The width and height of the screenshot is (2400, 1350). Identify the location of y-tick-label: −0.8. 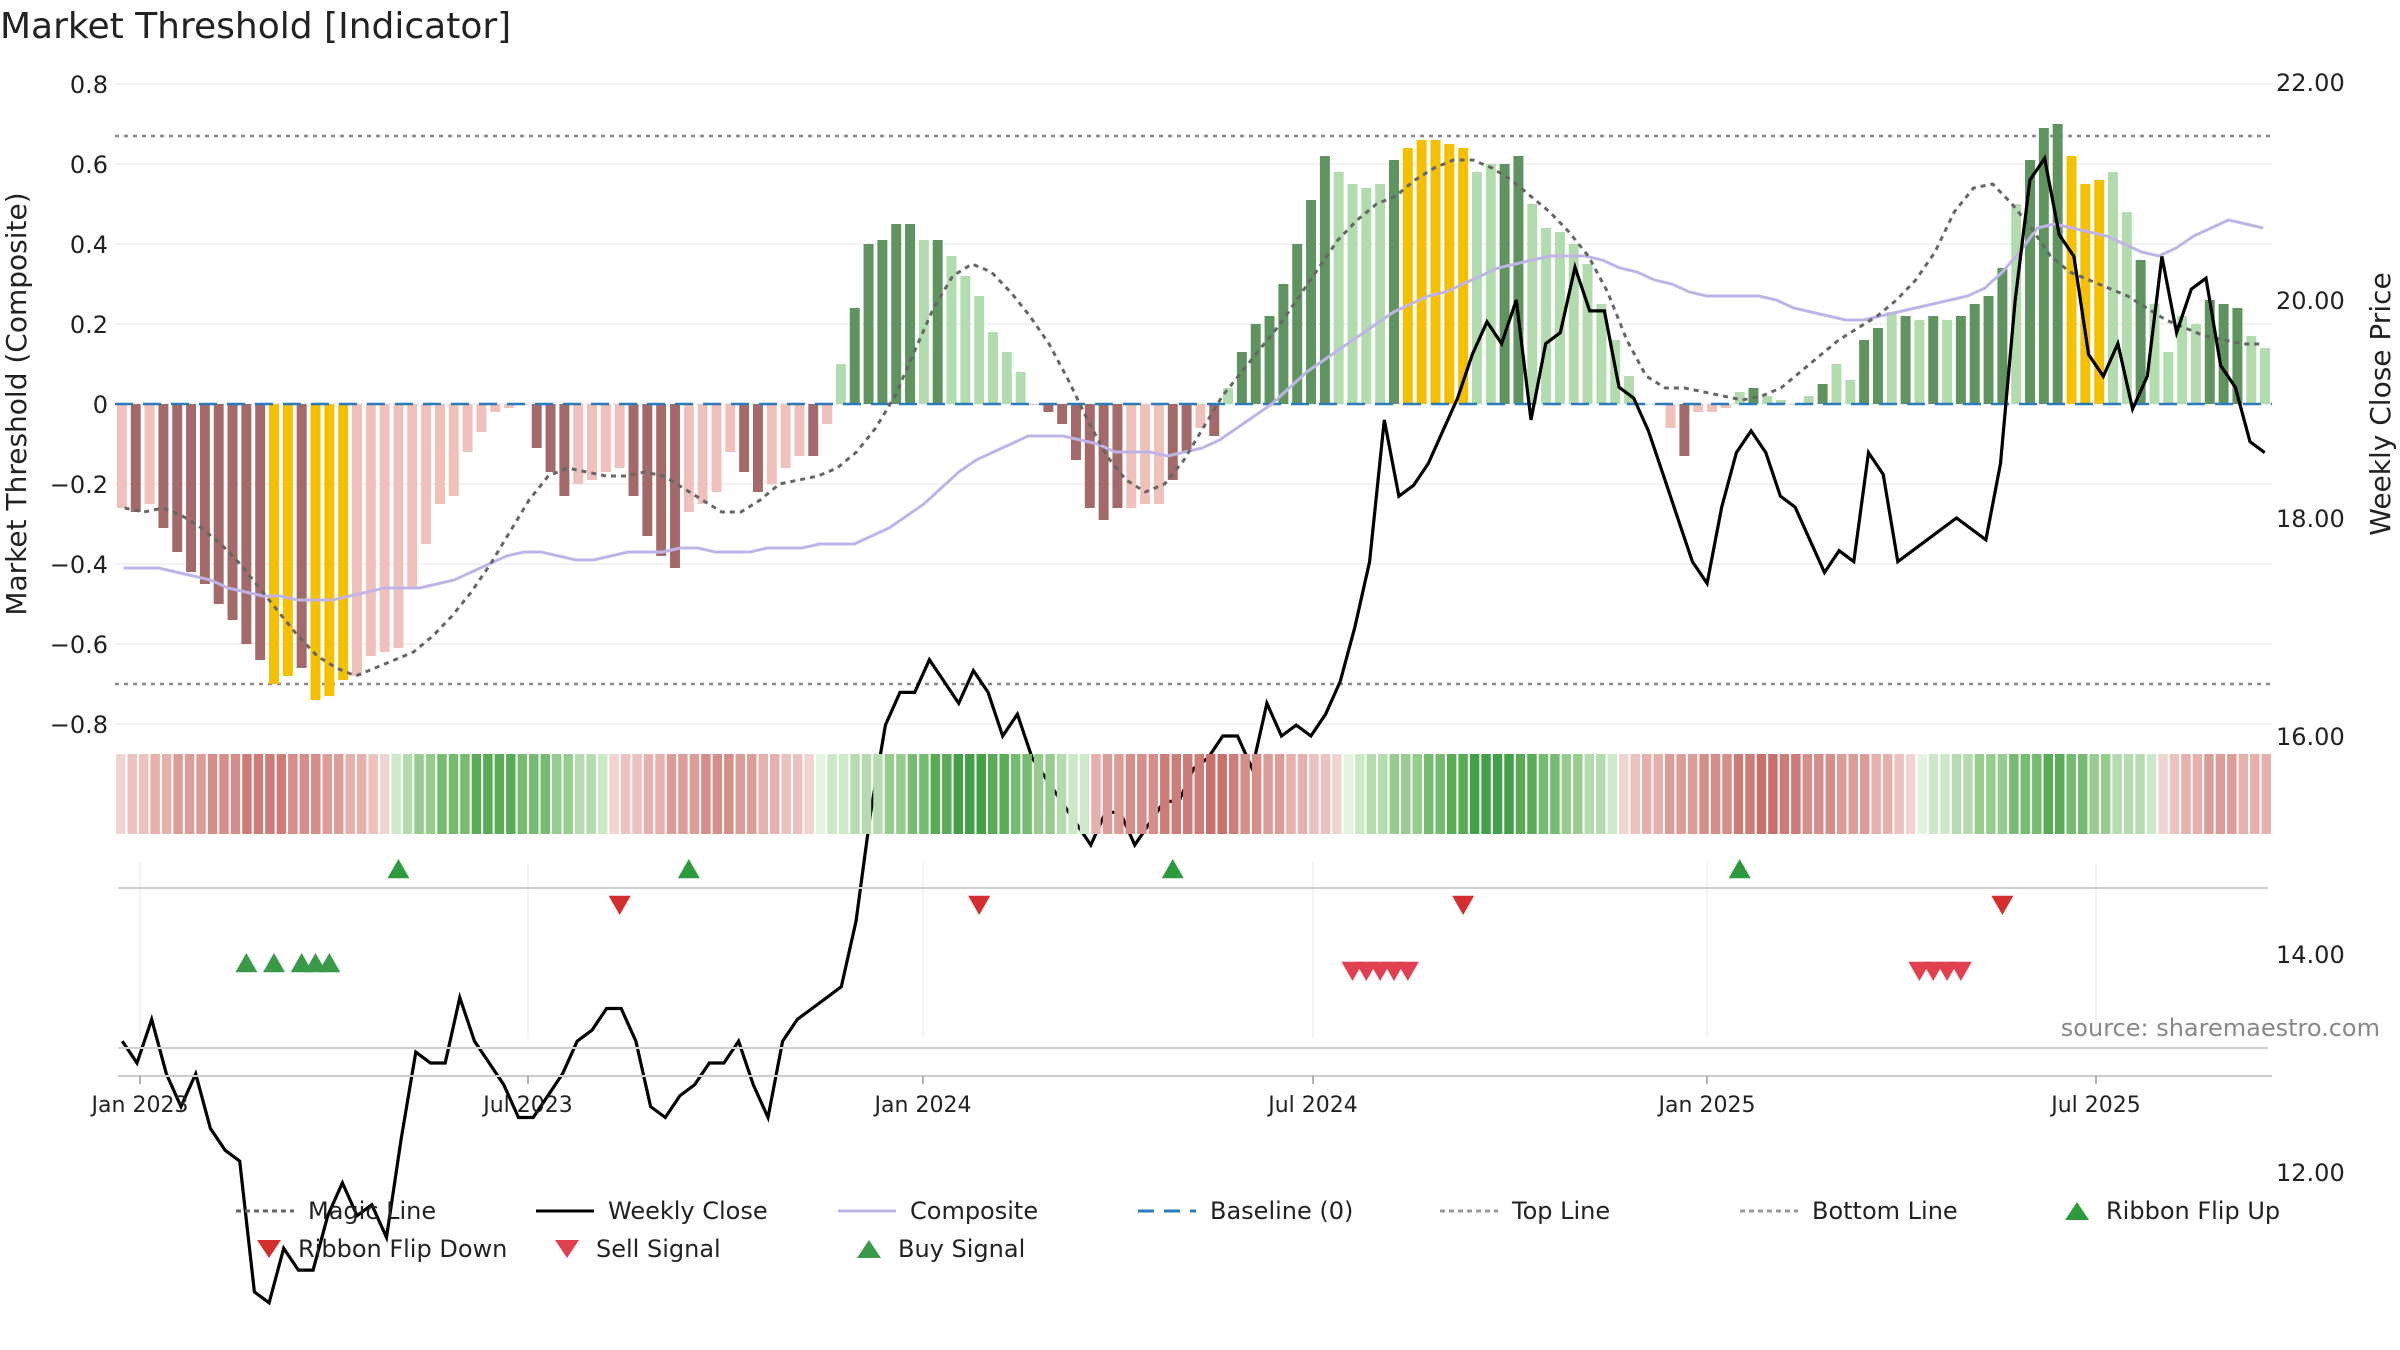
(79, 725).